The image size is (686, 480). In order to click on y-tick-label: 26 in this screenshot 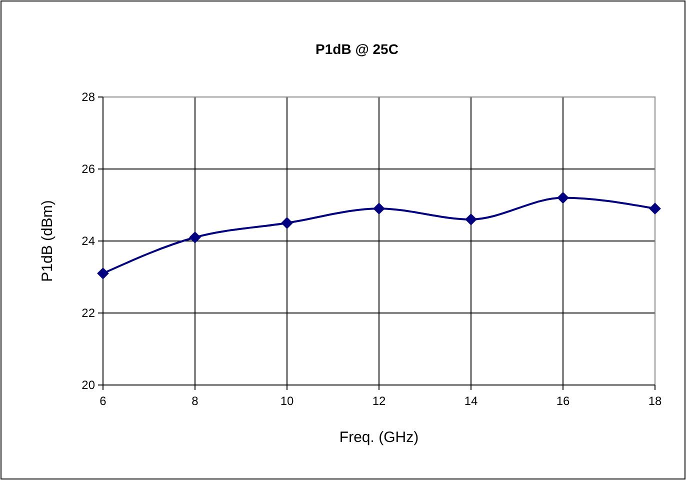, I will do `click(89, 169)`.